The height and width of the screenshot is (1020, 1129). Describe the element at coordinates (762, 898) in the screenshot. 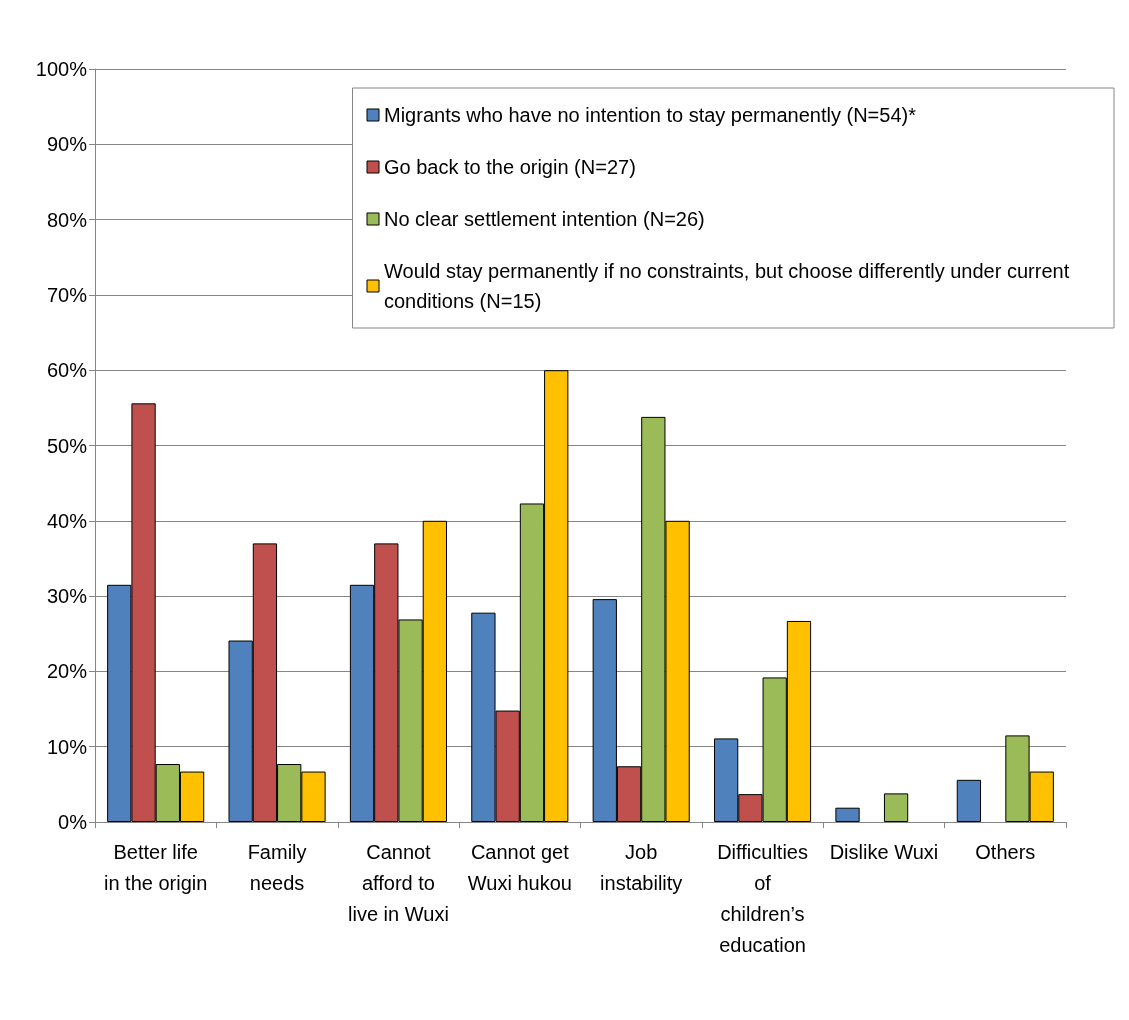

I see `x-tick-label: Difficulties of children’s education` at that location.